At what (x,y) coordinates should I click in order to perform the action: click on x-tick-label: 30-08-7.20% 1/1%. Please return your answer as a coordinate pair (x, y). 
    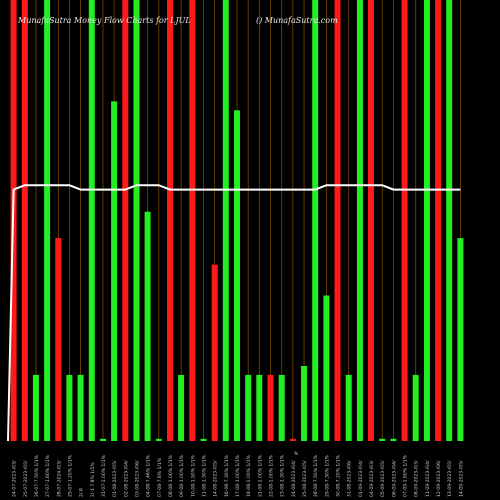
    Looking at the image, I should click on (339, 475).